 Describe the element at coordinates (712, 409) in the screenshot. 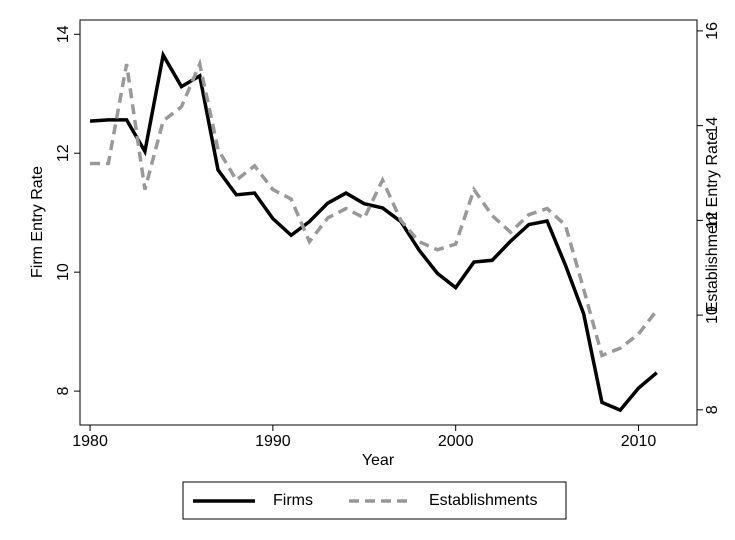

I see `y2-tick-label: 8` at that location.